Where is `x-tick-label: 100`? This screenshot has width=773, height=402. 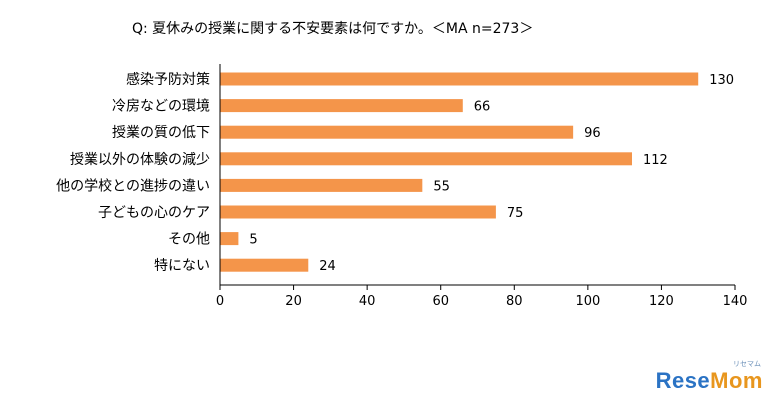
x-tick-label: 100 is located at coordinates (587, 301).